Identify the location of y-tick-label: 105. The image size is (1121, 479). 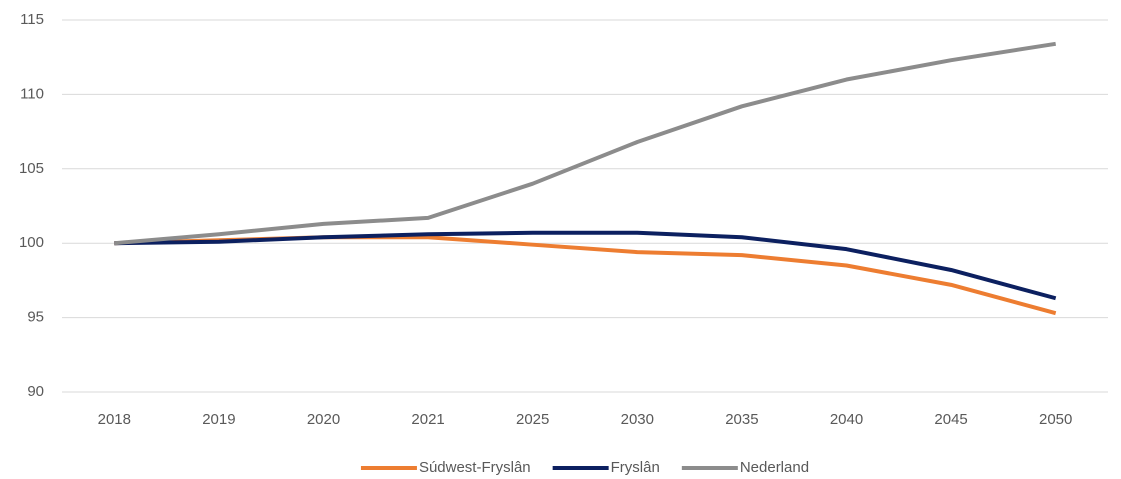
(31, 168).